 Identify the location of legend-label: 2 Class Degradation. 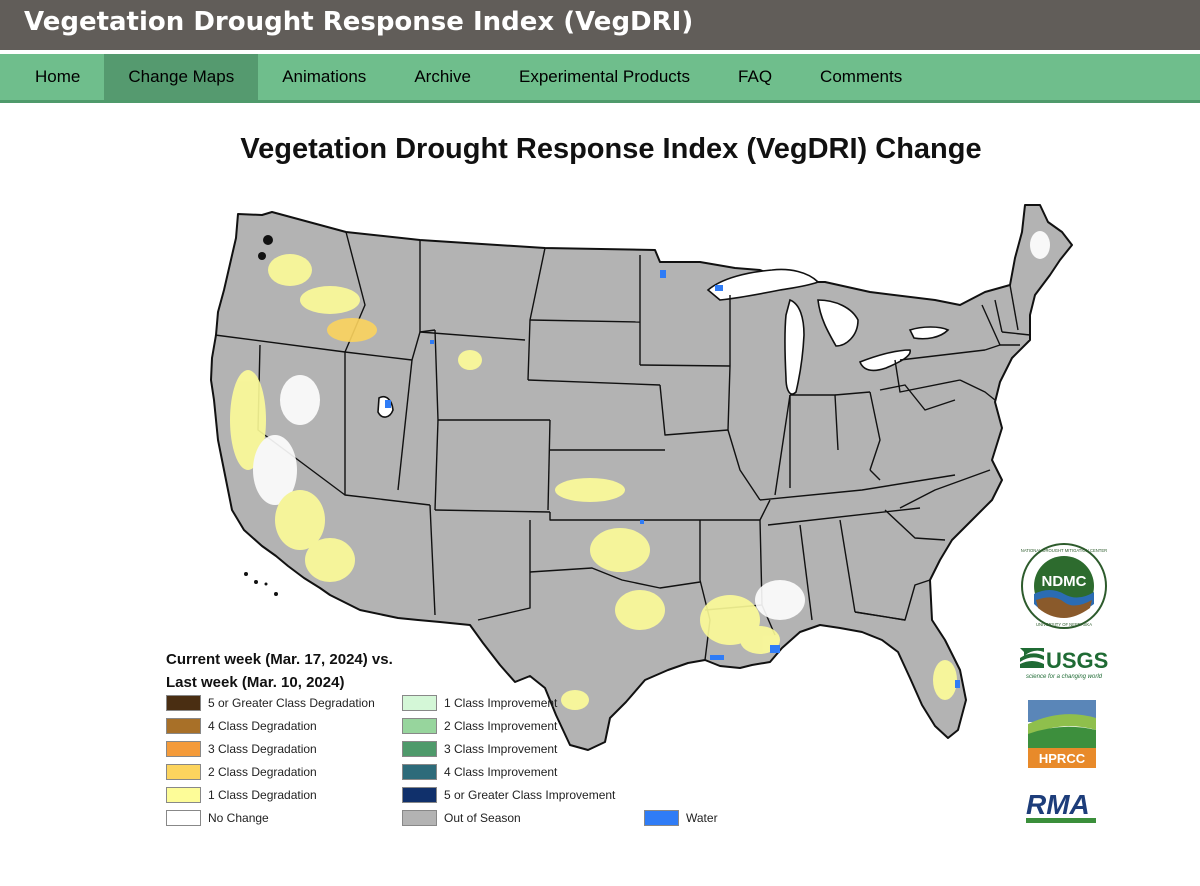
(262, 772).